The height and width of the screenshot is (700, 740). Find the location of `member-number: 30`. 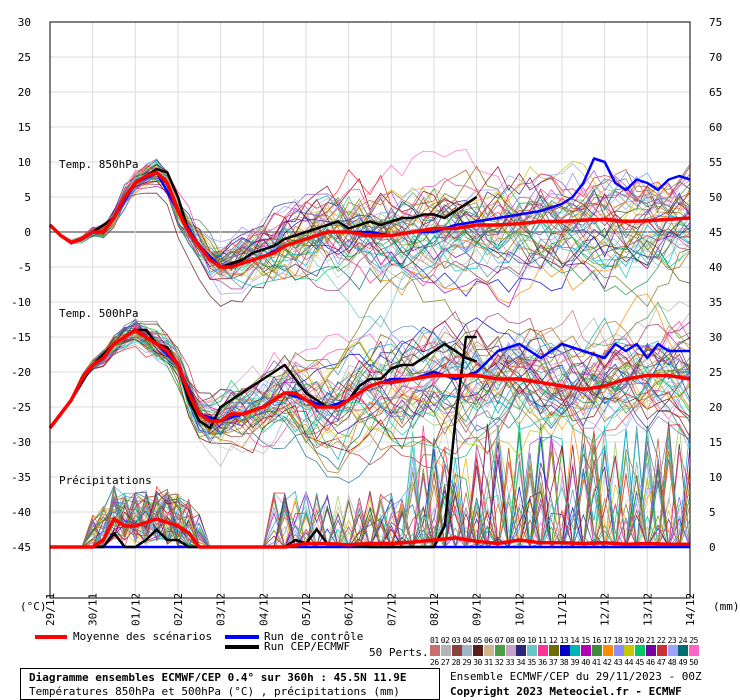

member-number: 30 is located at coordinates (477, 662).